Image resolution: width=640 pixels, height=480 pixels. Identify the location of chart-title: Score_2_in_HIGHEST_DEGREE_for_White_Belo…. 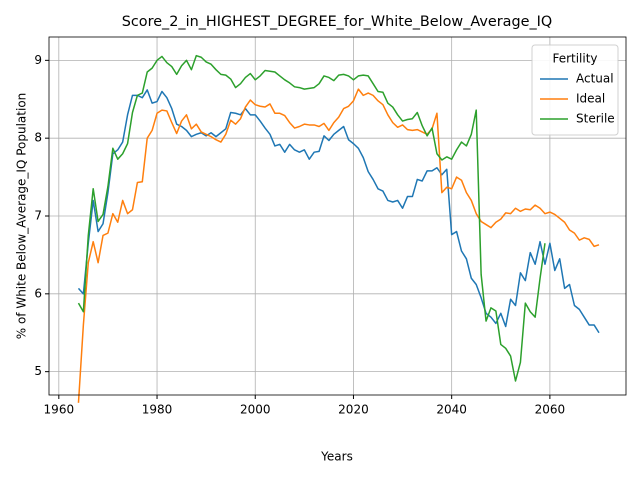
(337, 22).